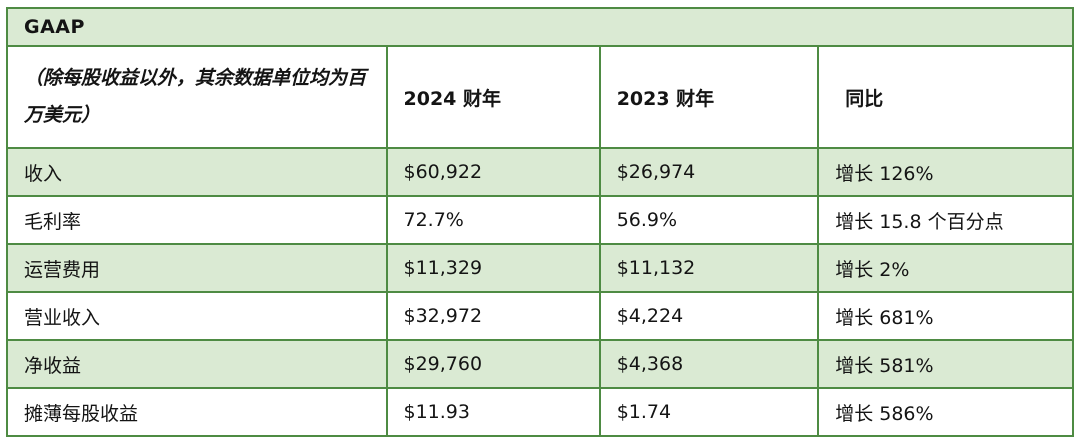 Image resolution: width=1080 pixels, height=443 pixels. I want to click on column-header-fy2023: 2023 财年, so click(709, 97).